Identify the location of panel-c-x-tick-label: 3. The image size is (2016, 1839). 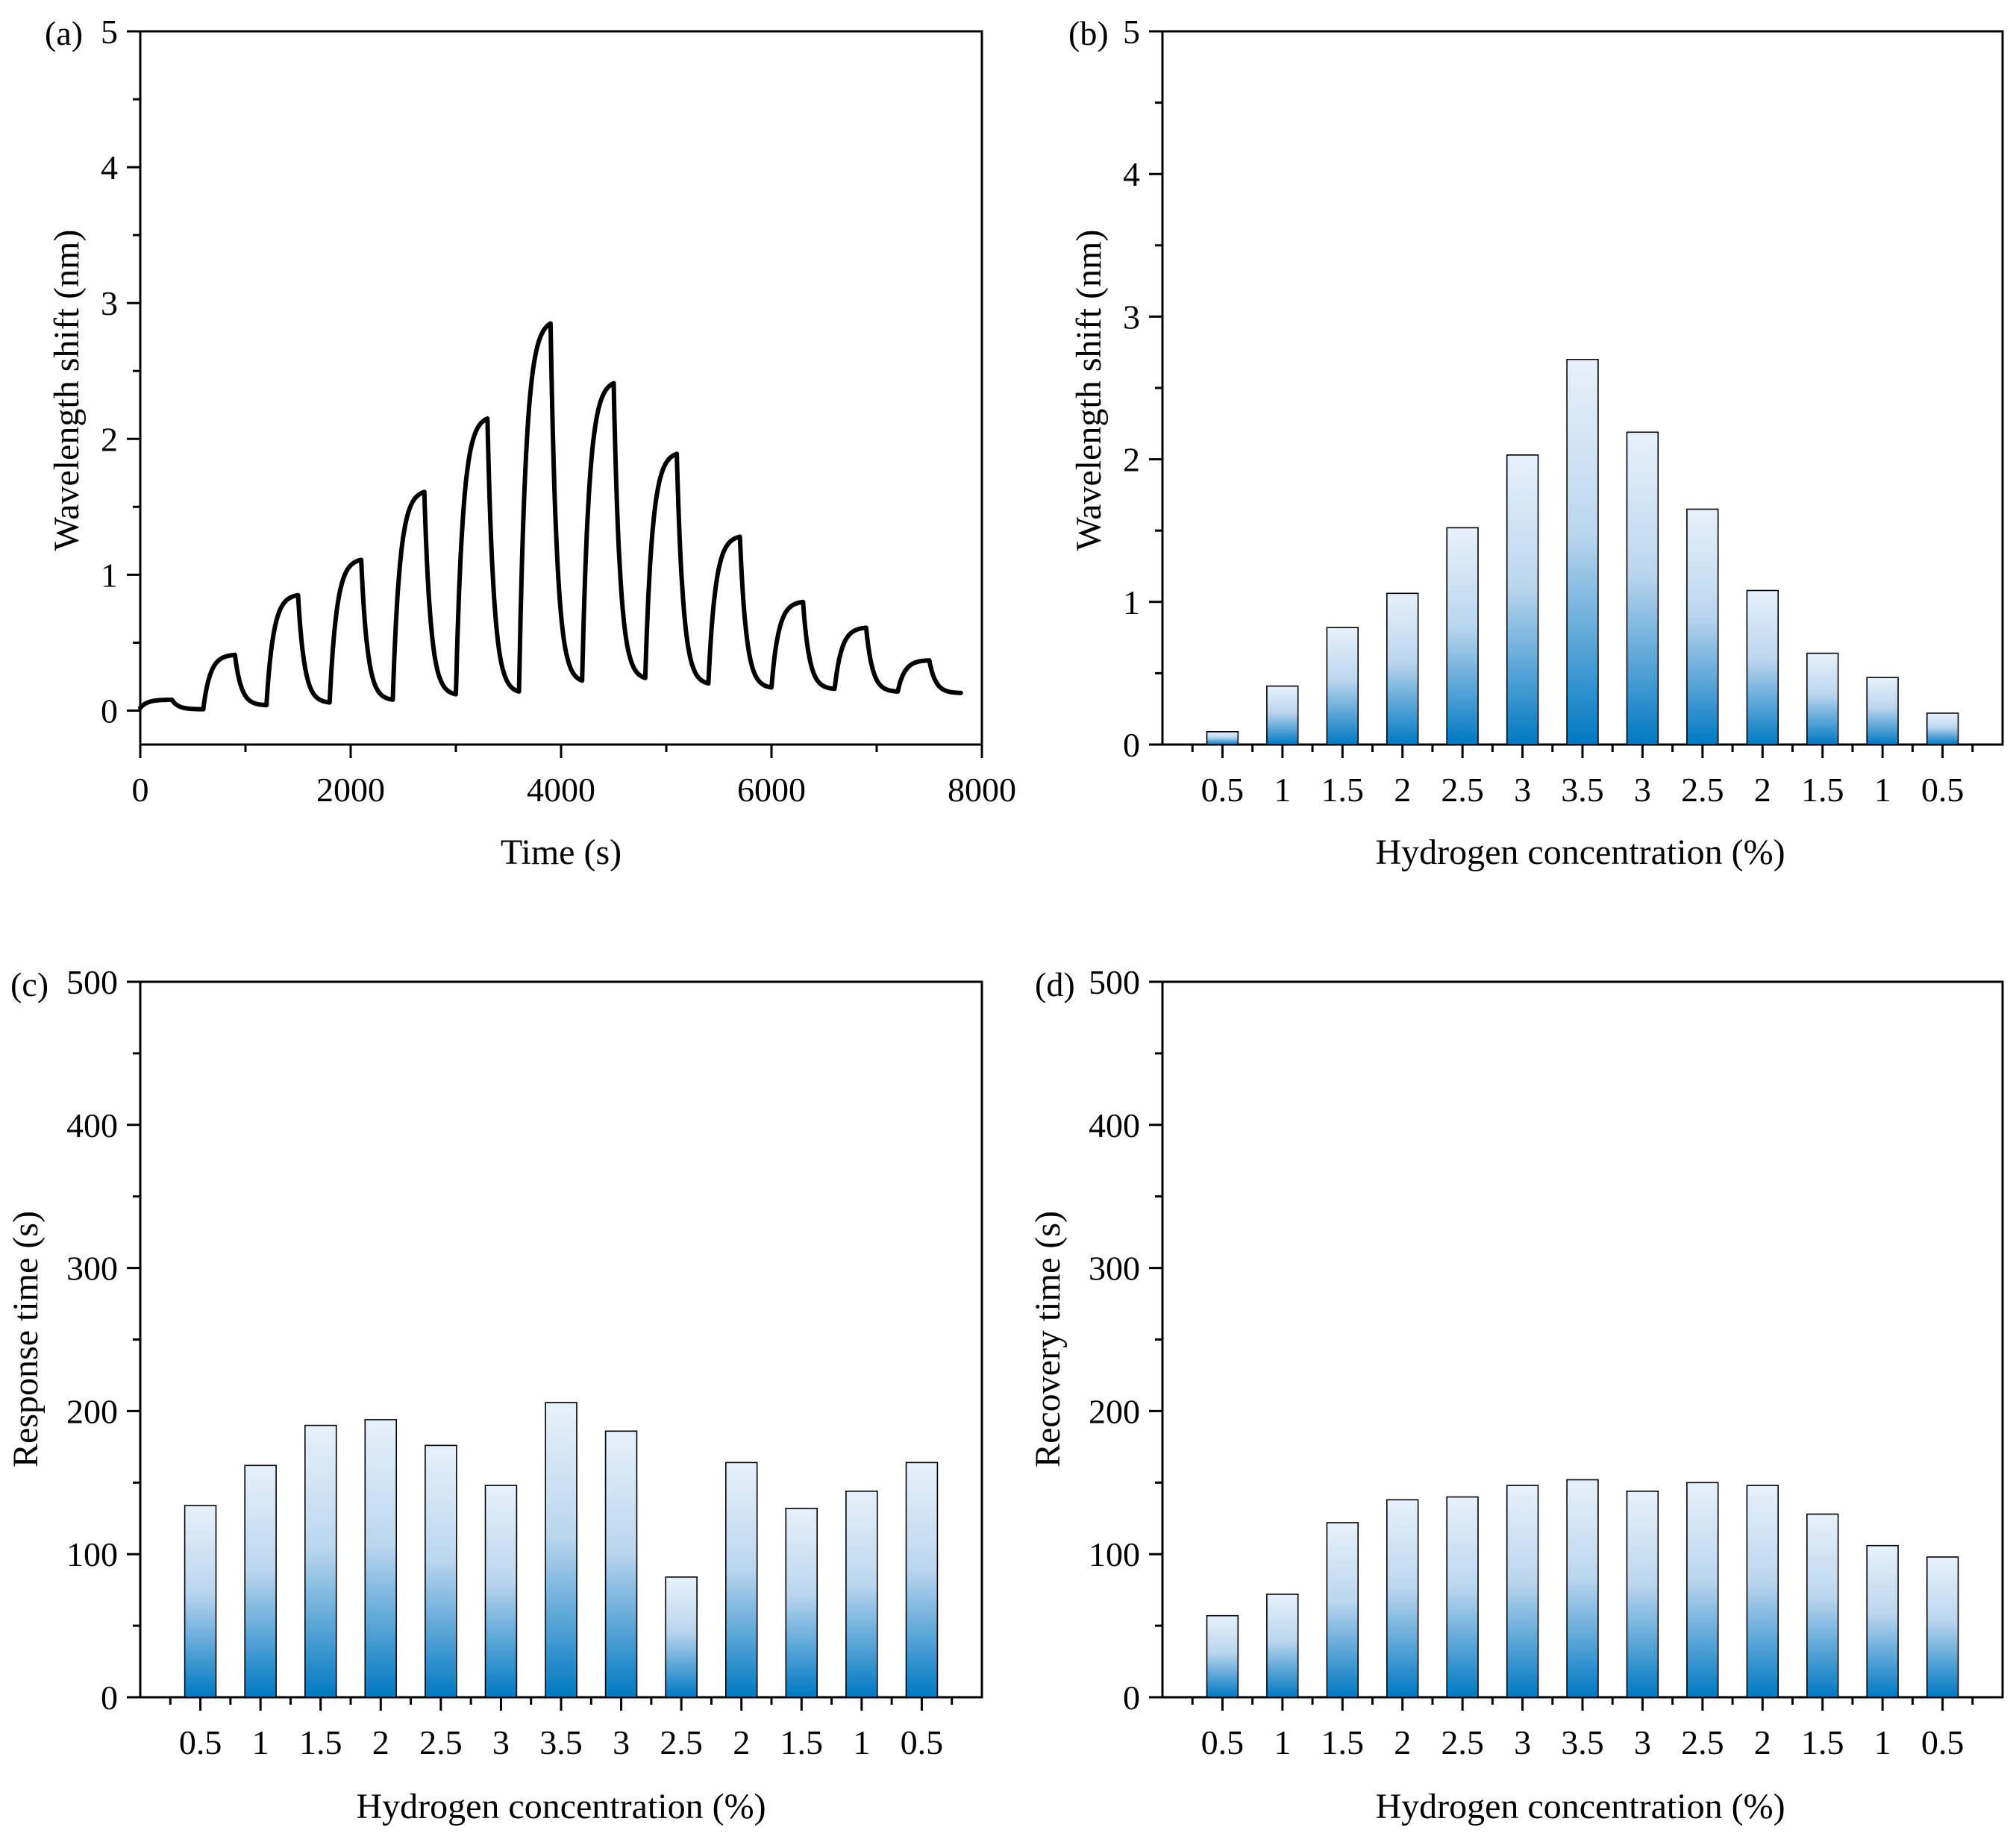
(501, 1742).